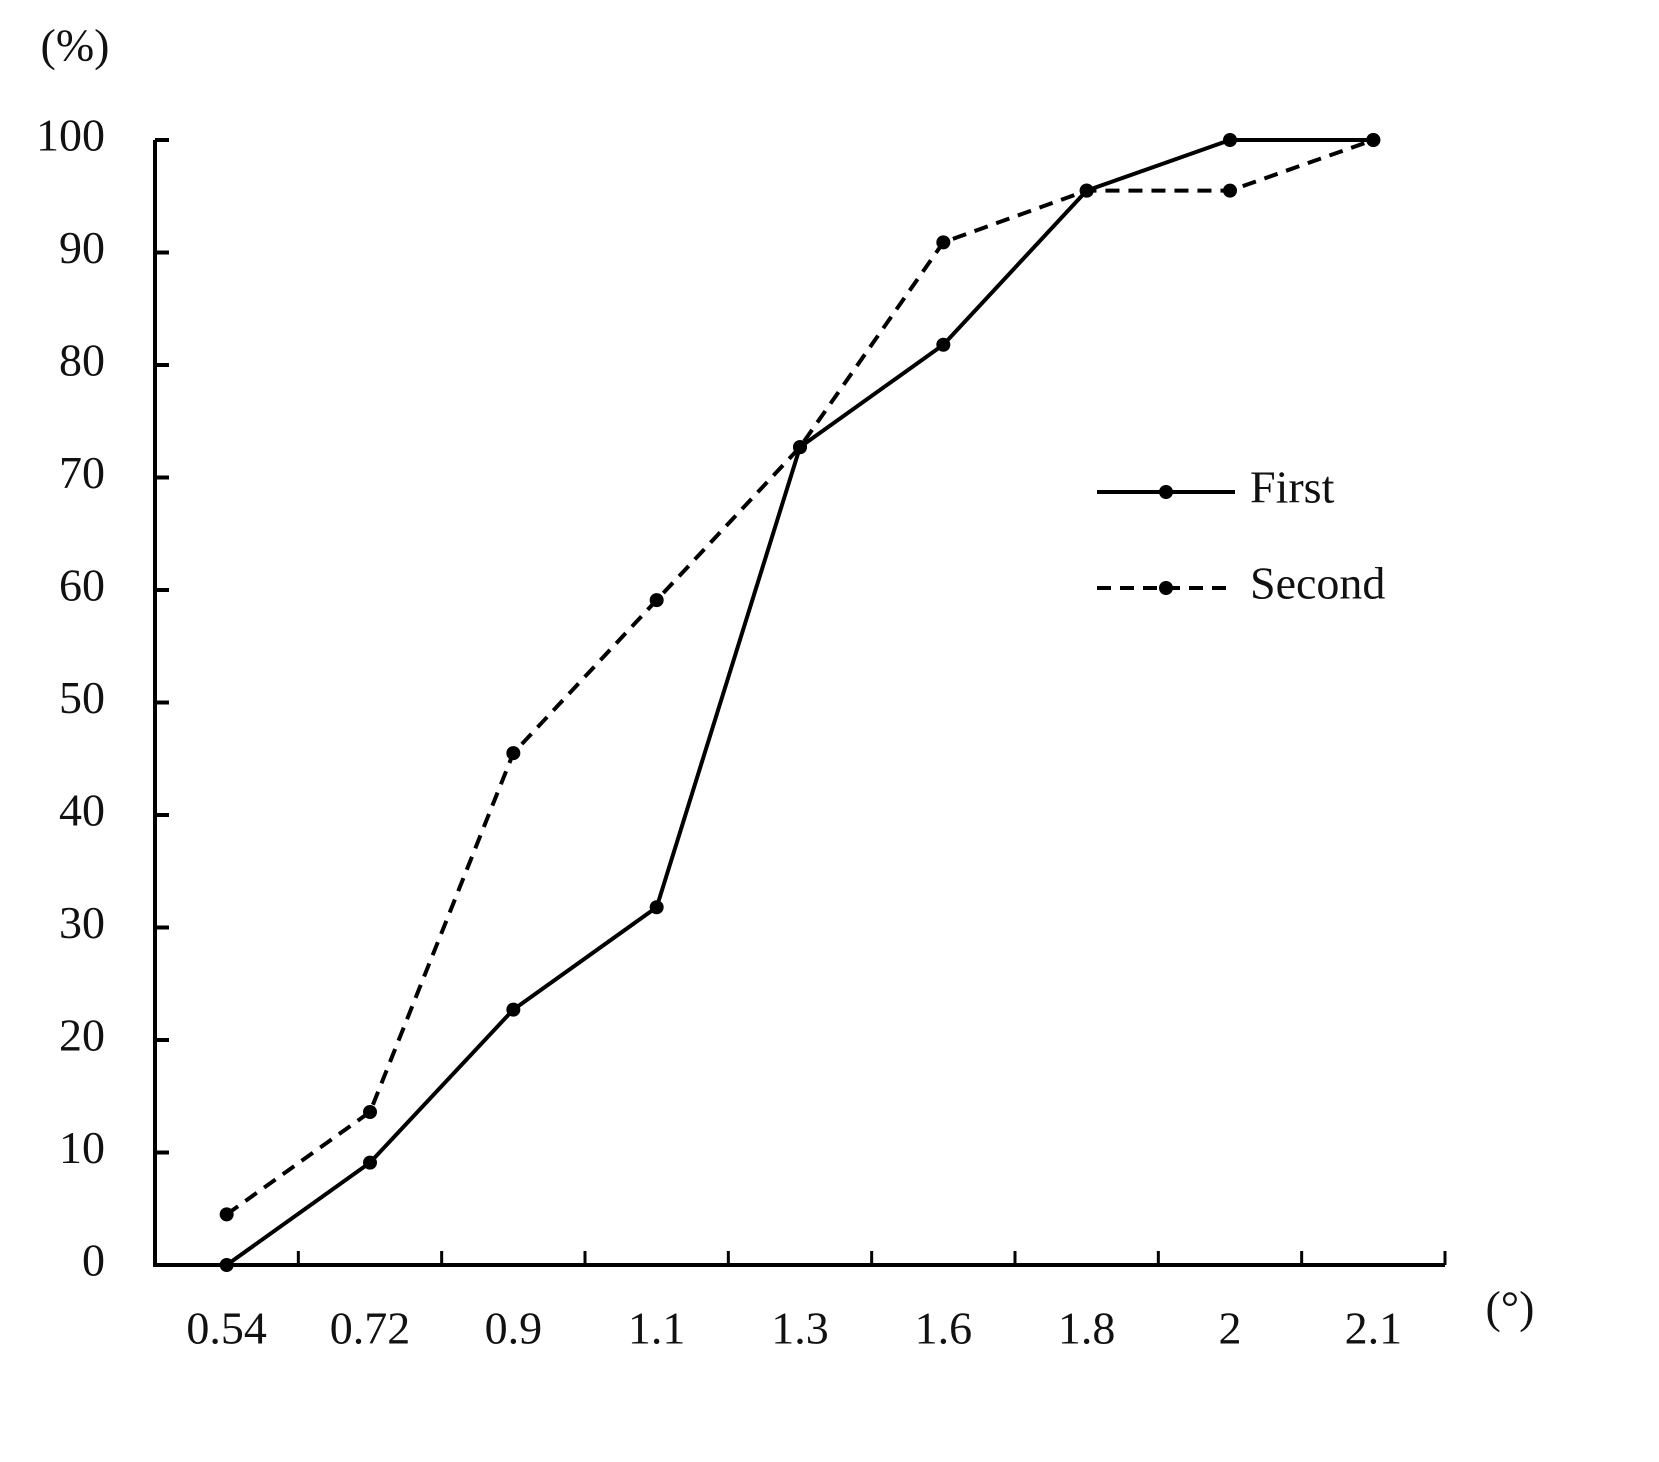 The width and height of the screenshot is (1659, 1462). Describe the element at coordinates (82, 1147) in the screenshot. I see `y-tick-label: 10` at that location.